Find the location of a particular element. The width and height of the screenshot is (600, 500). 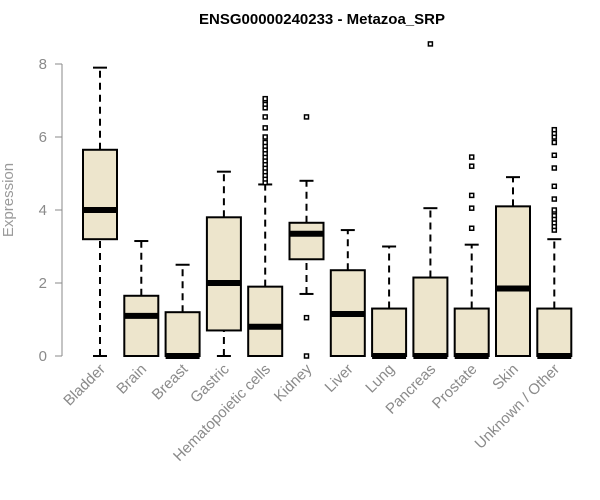

y-tick-label: 8 is located at coordinates (43, 64).